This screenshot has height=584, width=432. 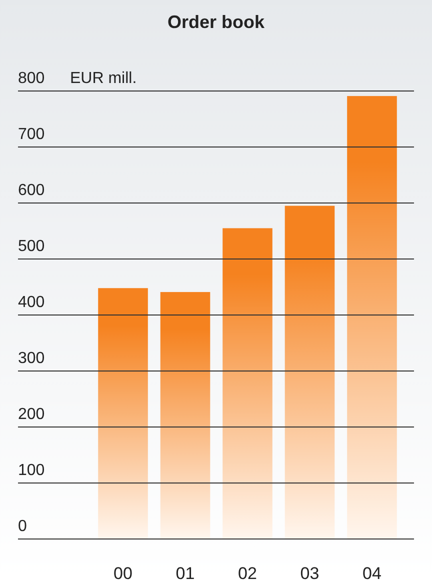 What do you see at coordinates (123, 573) in the screenshot?
I see `x-tick-label: 00` at bounding box center [123, 573].